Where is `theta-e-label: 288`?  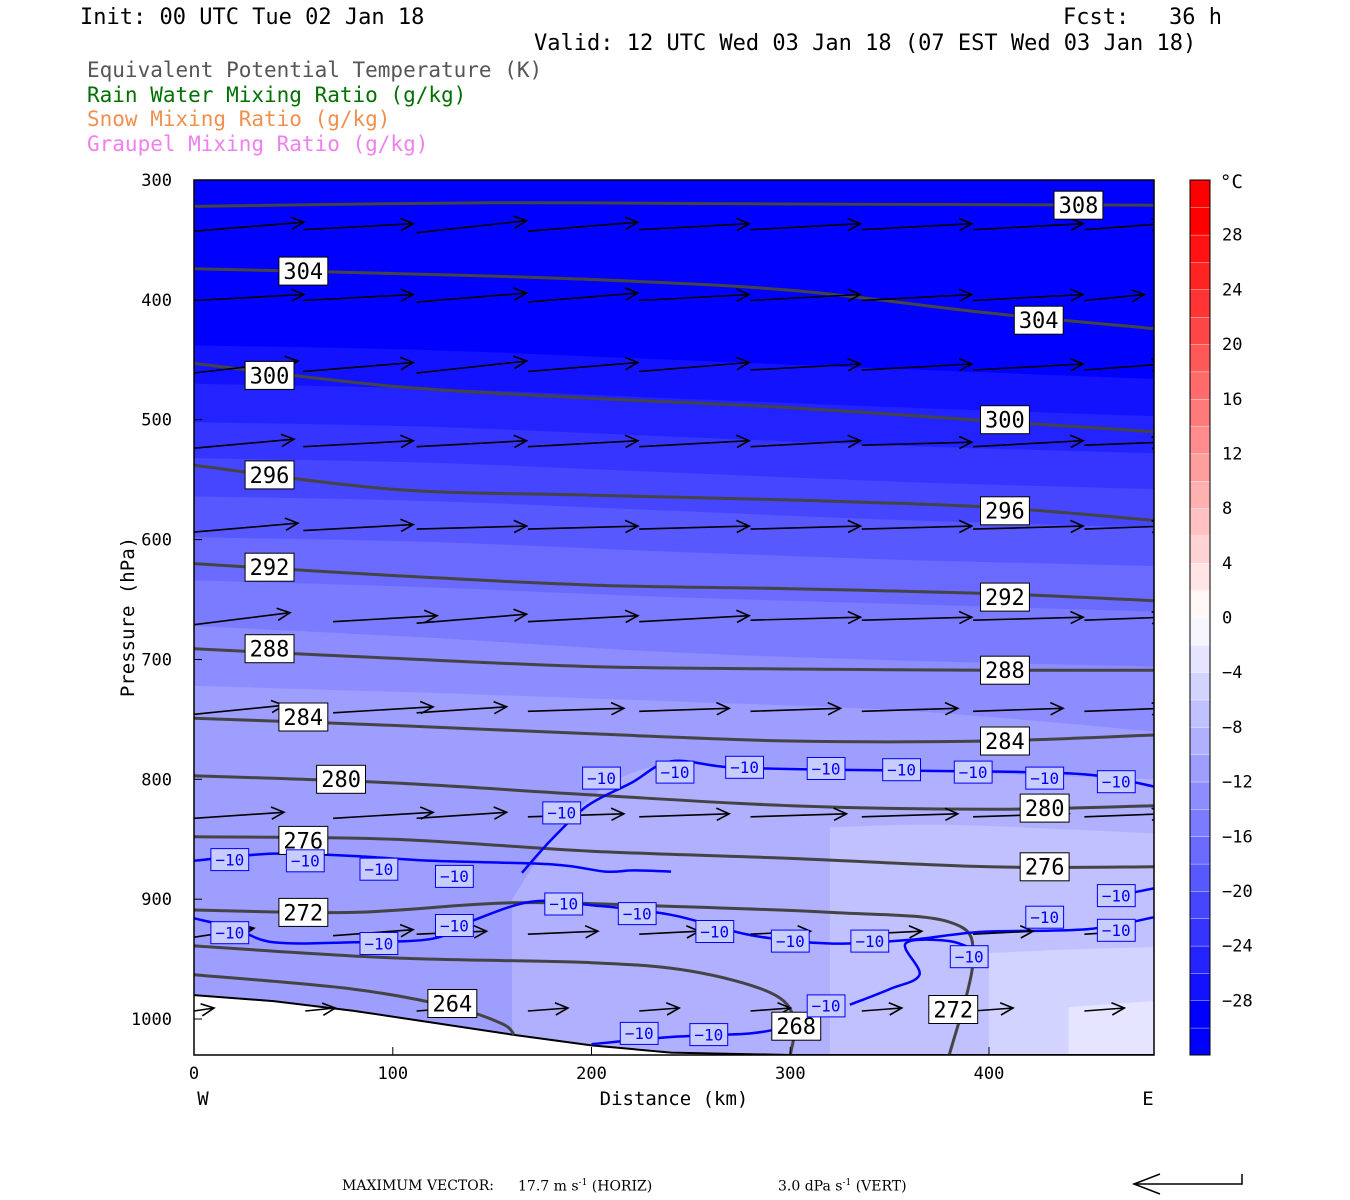 theta-e-label: 288 is located at coordinates (269, 649).